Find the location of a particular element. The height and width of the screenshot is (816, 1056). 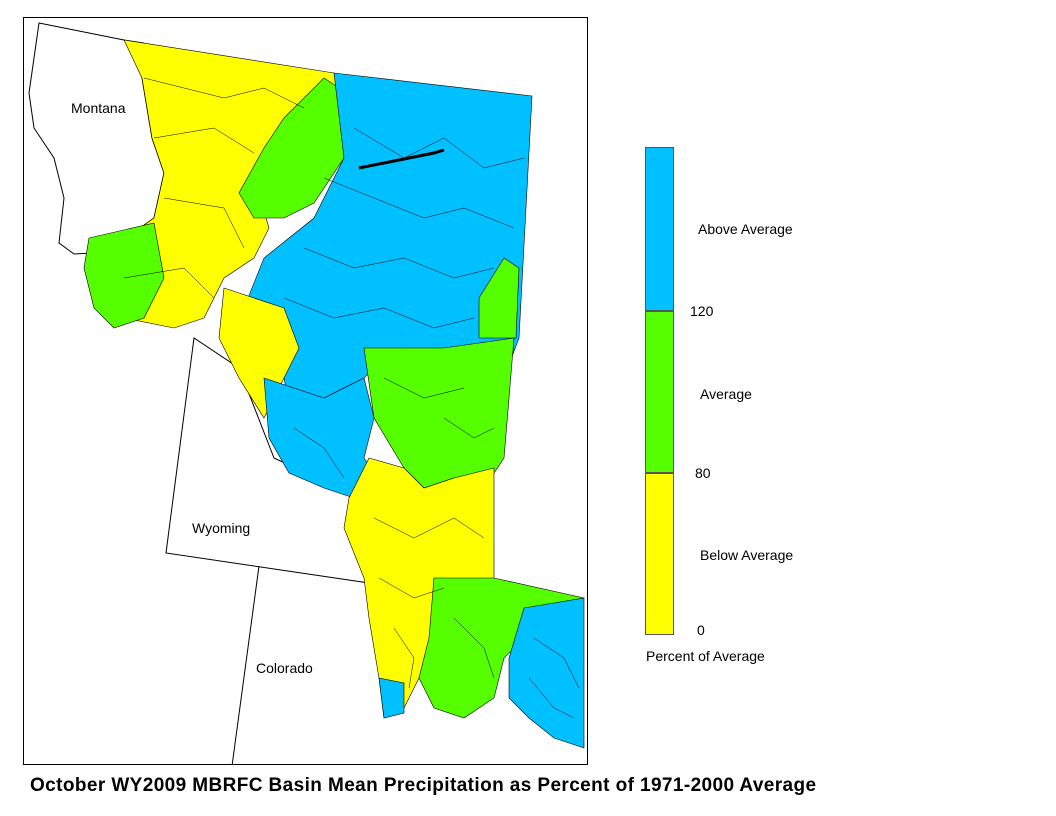

state-label-colorado: Colorado is located at coordinates (284, 668).